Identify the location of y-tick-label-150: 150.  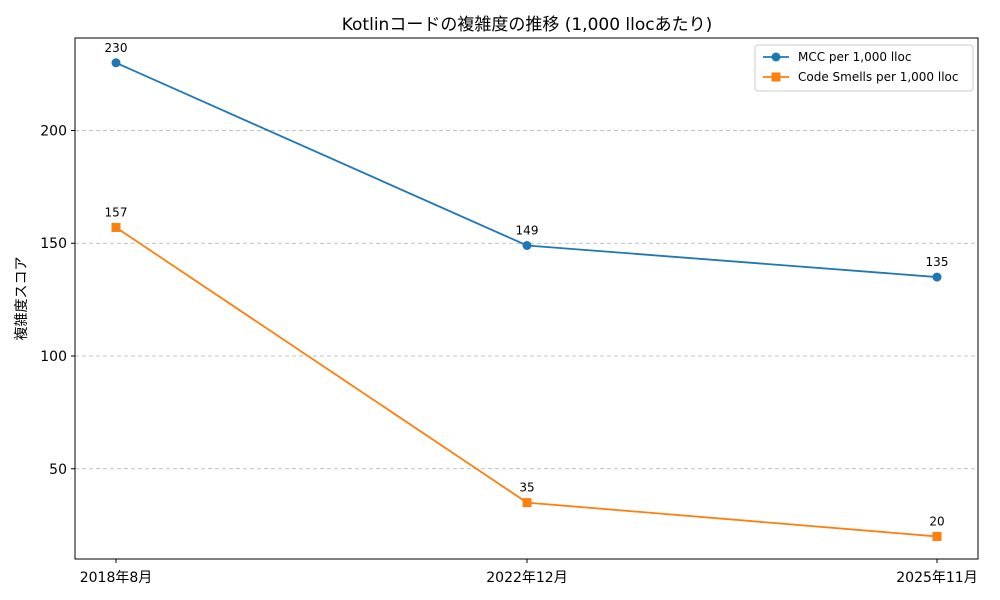
(53, 244).